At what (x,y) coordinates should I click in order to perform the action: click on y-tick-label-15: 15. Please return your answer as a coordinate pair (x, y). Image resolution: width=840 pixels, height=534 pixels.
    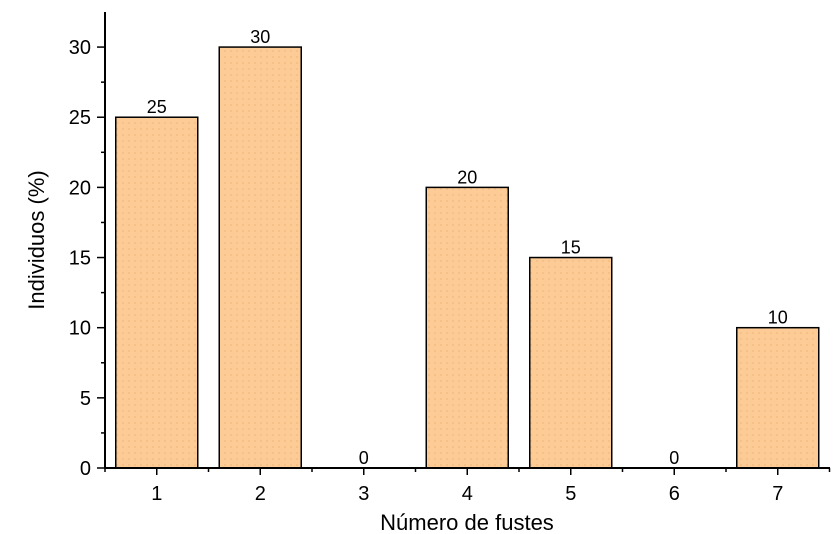
    Looking at the image, I should click on (80, 259).